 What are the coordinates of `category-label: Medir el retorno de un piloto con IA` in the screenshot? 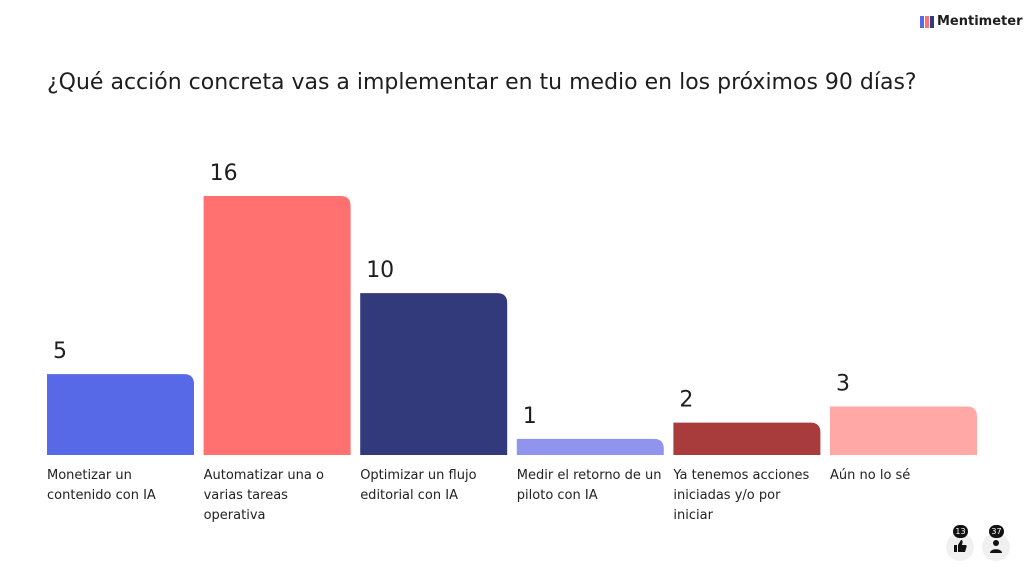 It's located at (589, 485).